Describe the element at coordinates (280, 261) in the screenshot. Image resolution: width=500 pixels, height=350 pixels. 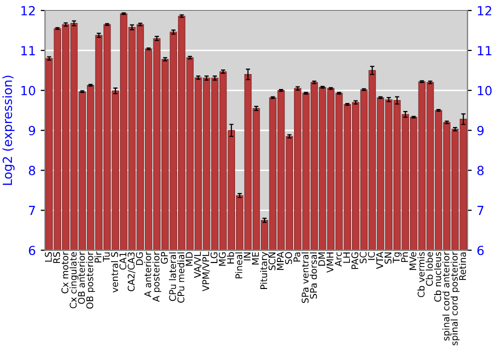
I see `x-tick-label: MPA` at that location.